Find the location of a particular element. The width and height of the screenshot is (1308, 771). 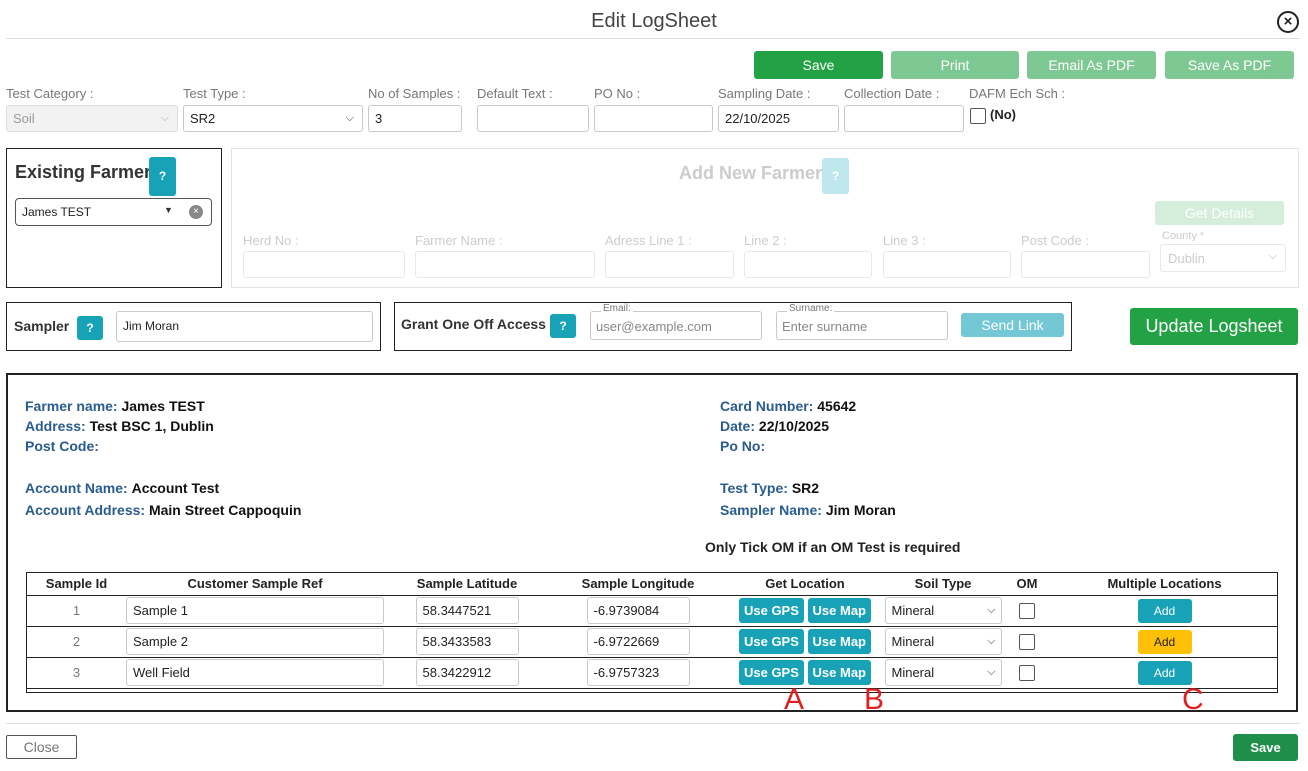

existing-farmer-select: James TEST ▼ × is located at coordinates (113, 212).